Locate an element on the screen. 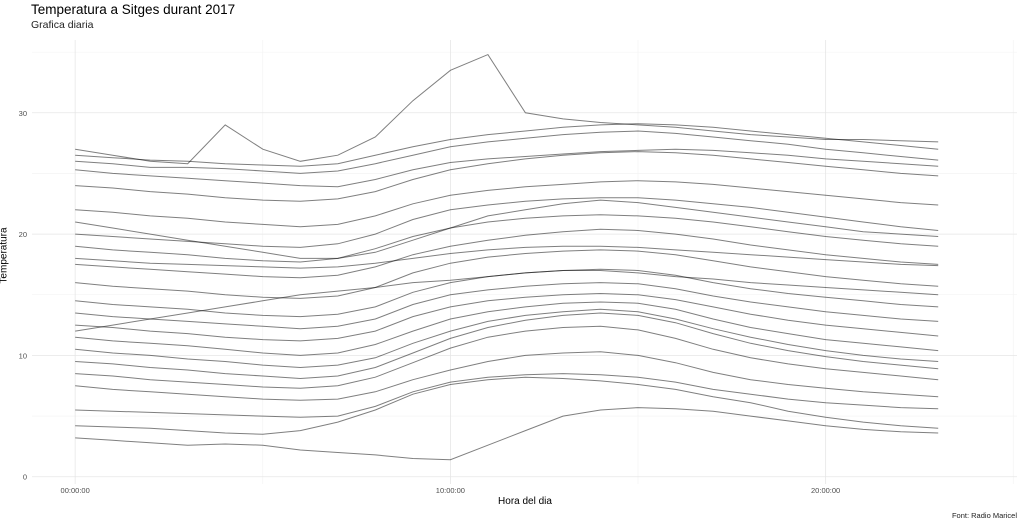 The height and width of the screenshot is (524, 1024). y-tick-label: 20 is located at coordinates (23, 234).